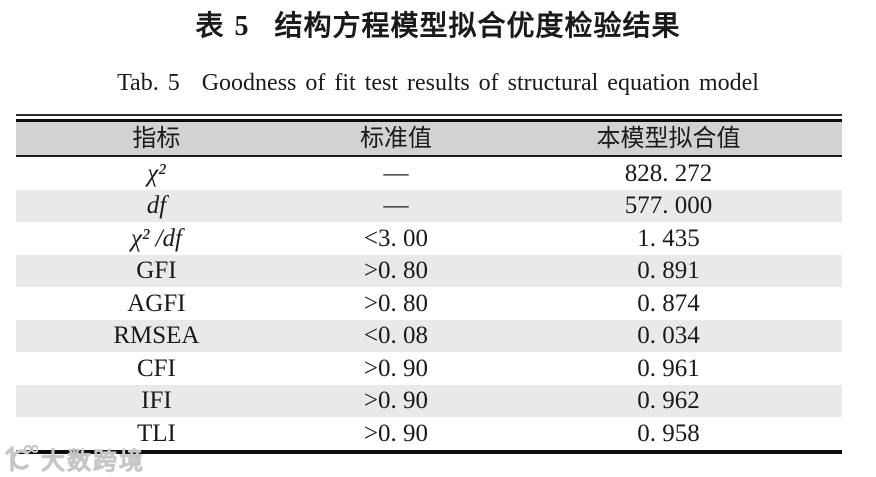 The image size is (876, 477). What do you see at coordinates (668, 271) in the screenshot?
I see `fitted-cell: 0. 891` at bounding box center [668, 271].